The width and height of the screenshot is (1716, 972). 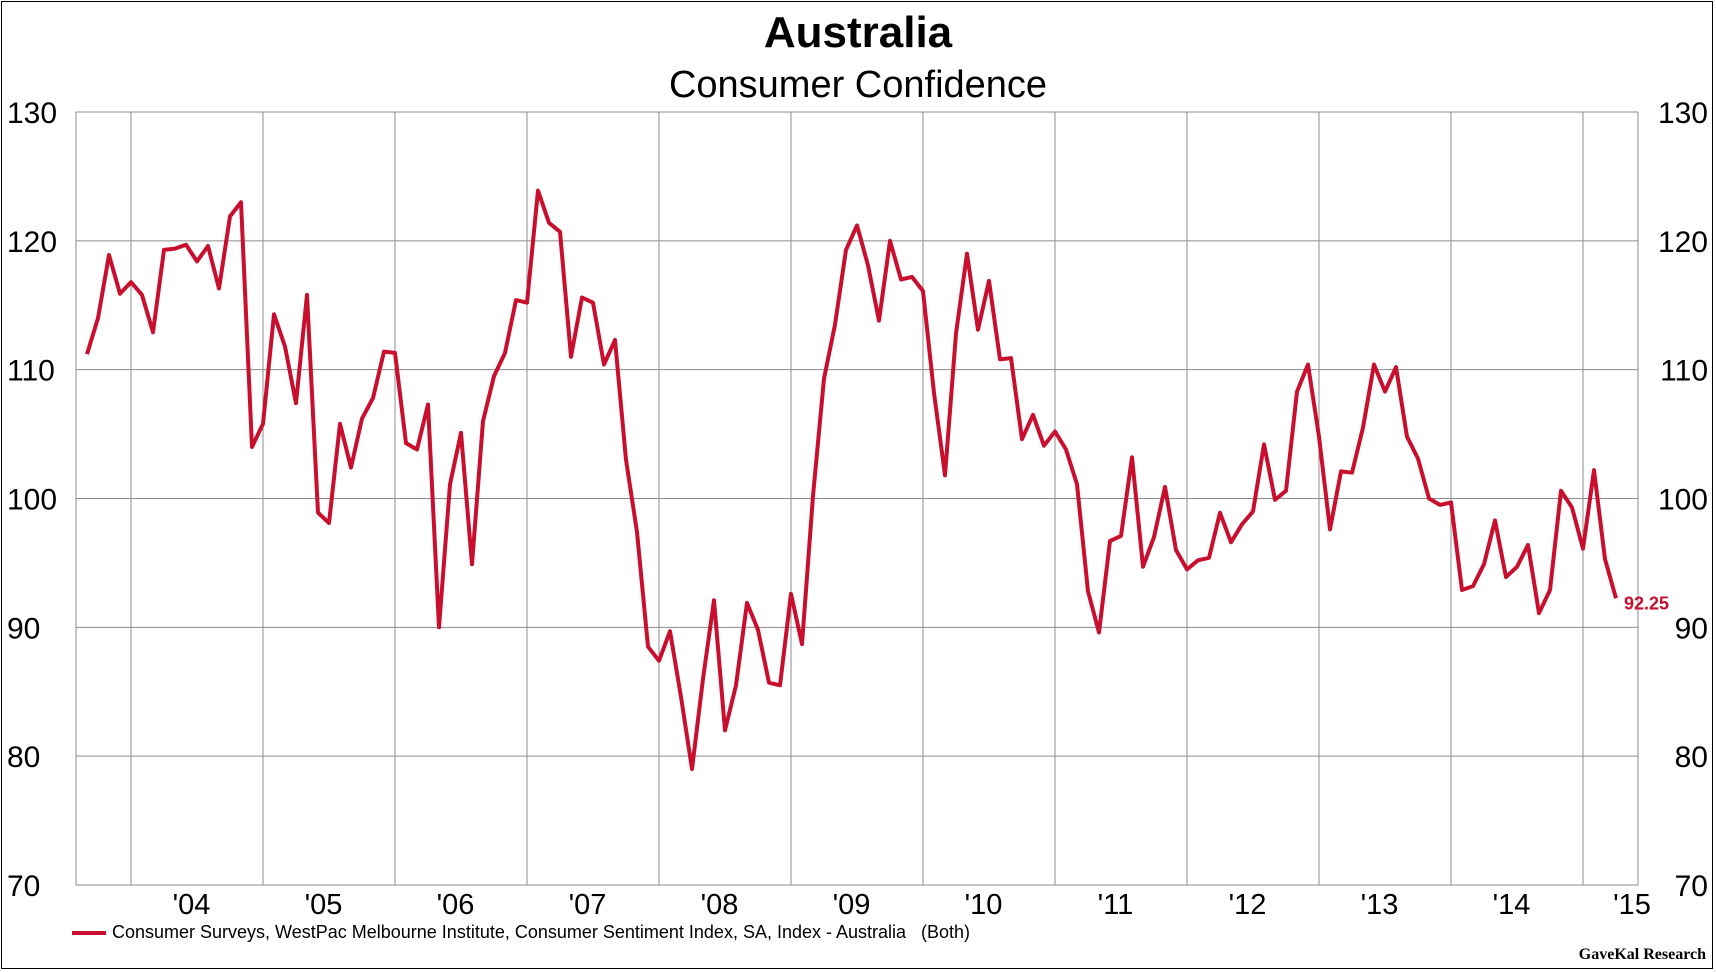 What do you see at coordinates (23, 757) in the screenshot?
I see `y-tick-label-left: 80` at bounding box center [23, 757].